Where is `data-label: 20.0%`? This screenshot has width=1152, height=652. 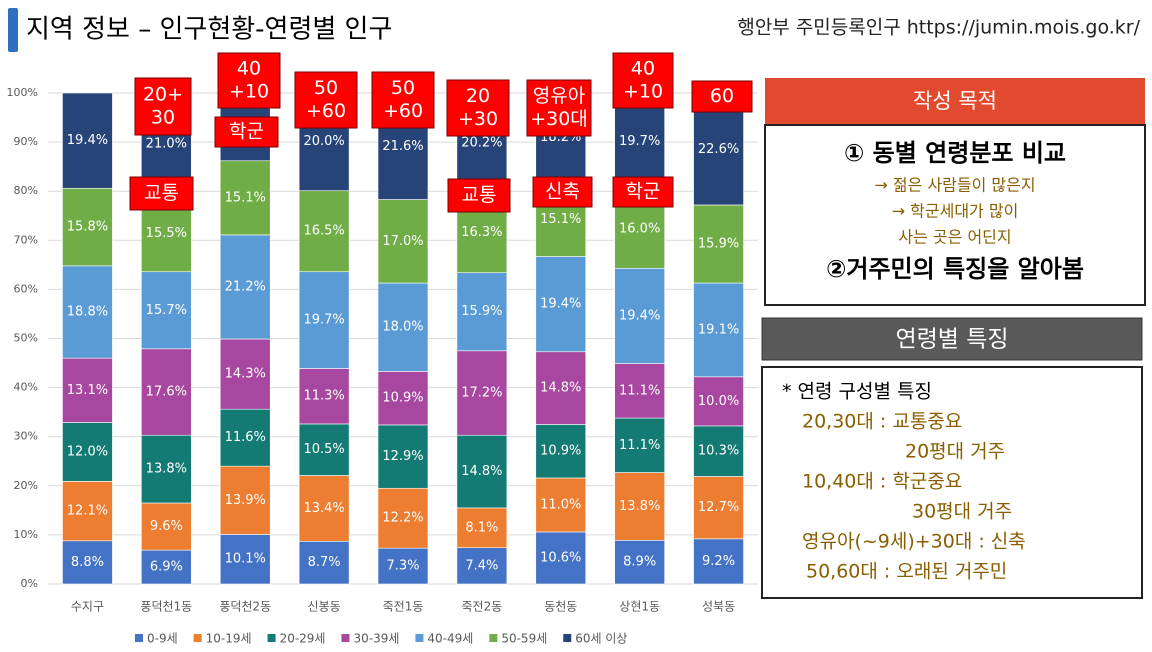 data-label: 20.0% is located at coordinates (323, 141).